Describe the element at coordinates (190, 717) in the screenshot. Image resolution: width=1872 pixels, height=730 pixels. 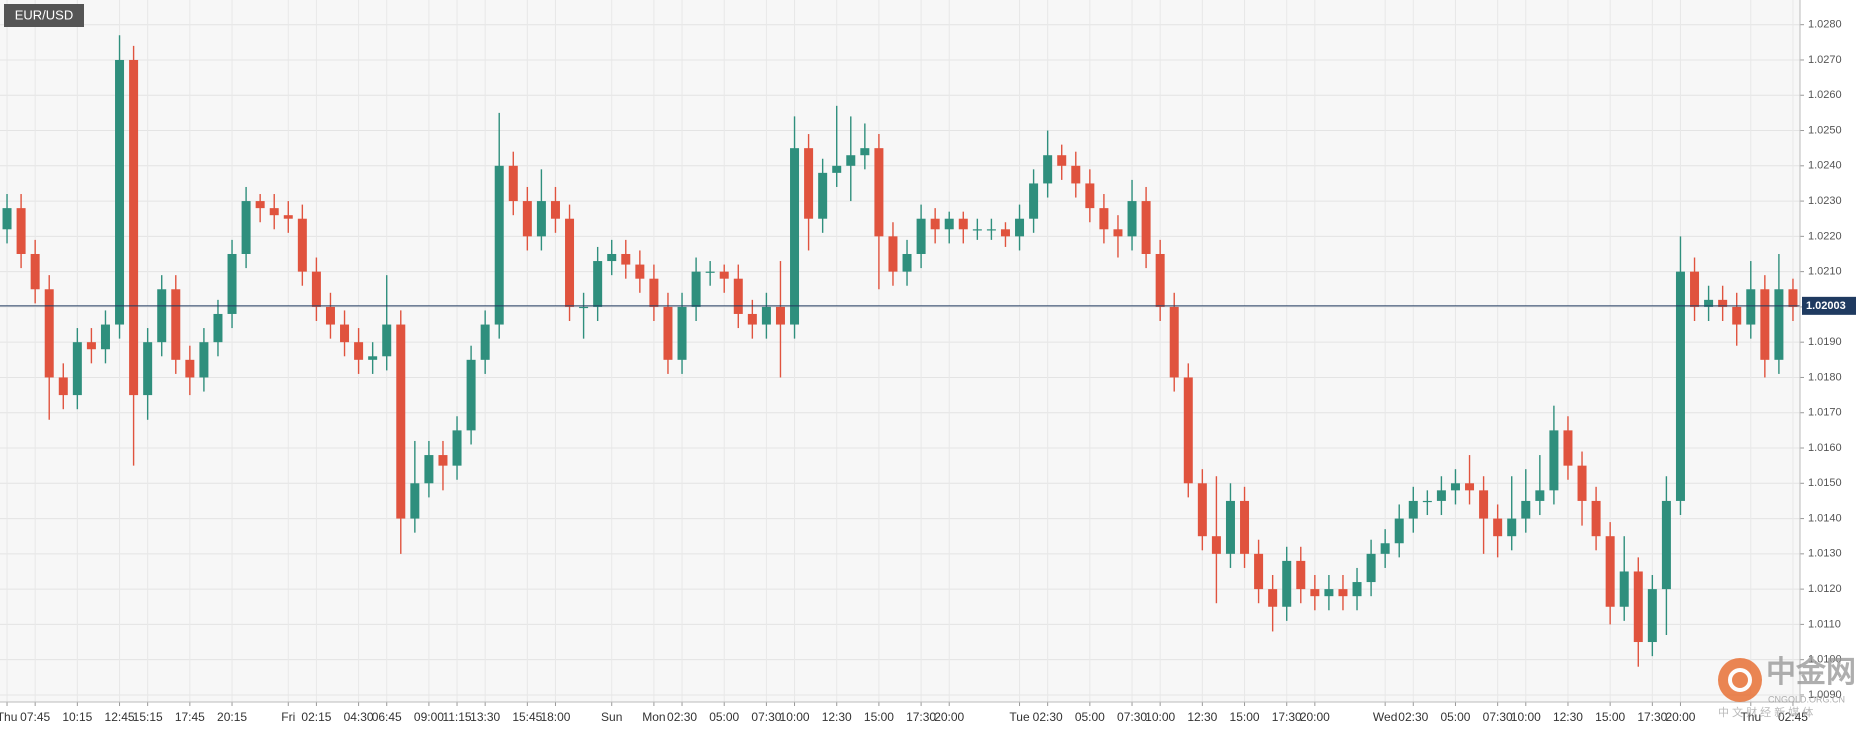
I see `x-tick-label: 17:45` at that location.